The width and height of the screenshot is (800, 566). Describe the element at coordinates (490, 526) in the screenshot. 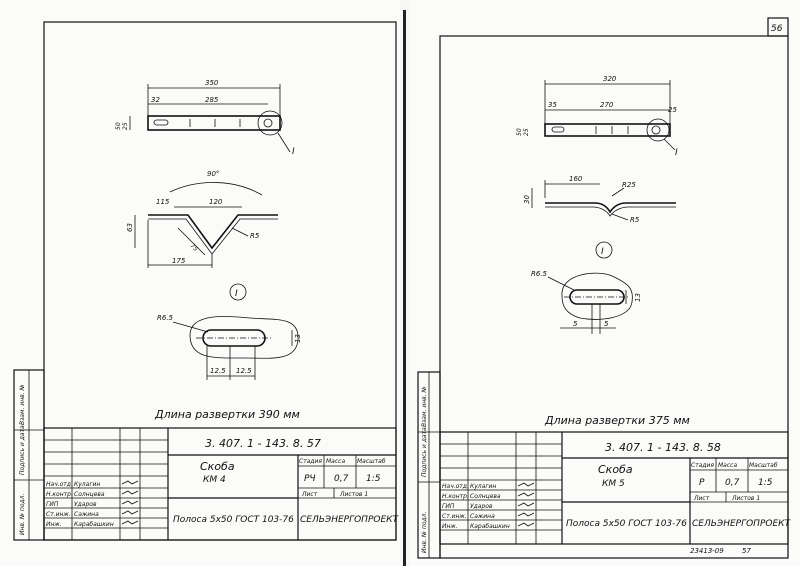

I see `right-sig-name-4: Карабашкин` at that location.